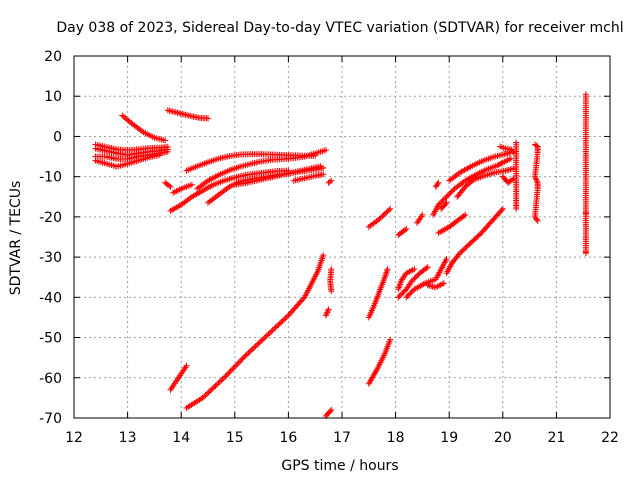 Image resolution: width=640 pixels, height=485 pixels. What do you see at coordinates (57, 137) in the screenshot?
I see `y-tick-label: 0` at bounding box center [57, 137].